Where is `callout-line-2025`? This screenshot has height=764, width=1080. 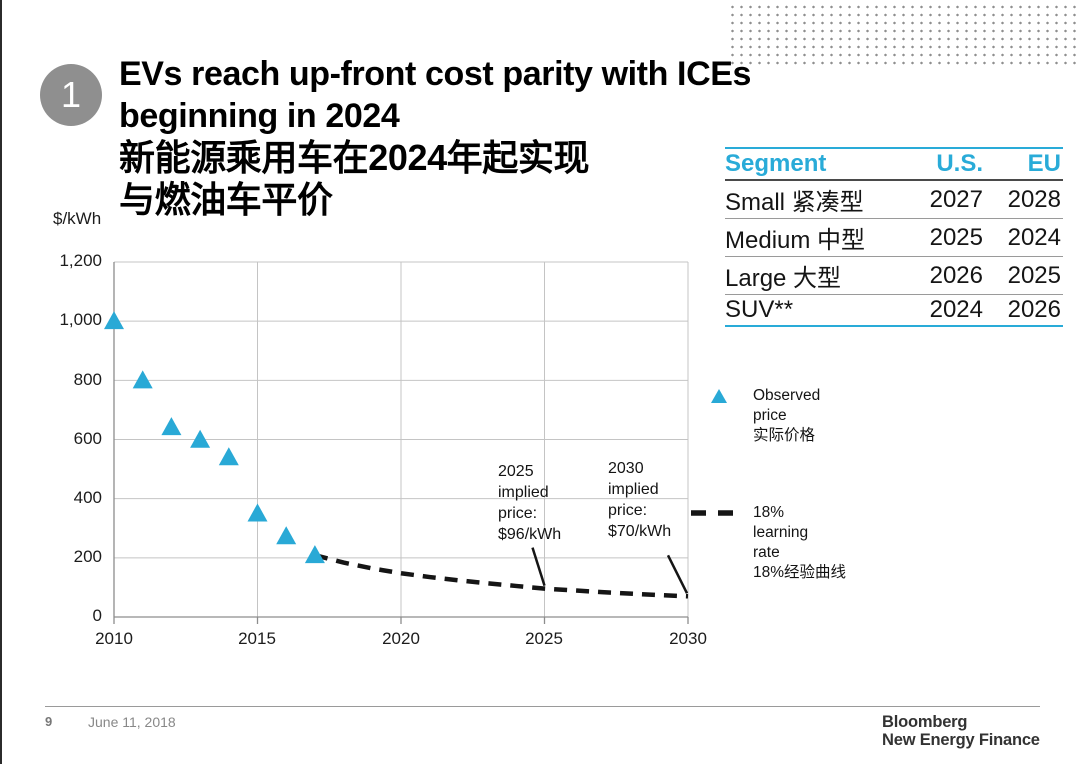 callout-line-2025 is located at coordinates (538, 566).